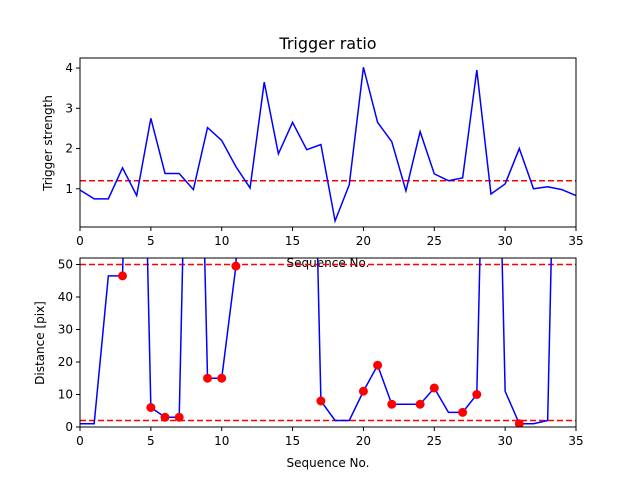  What do you see at coordinates (40, 343) in the screenshot?
I see `bottom-y-axis-label: Distance [pix]` at bounding box center [40, 343].